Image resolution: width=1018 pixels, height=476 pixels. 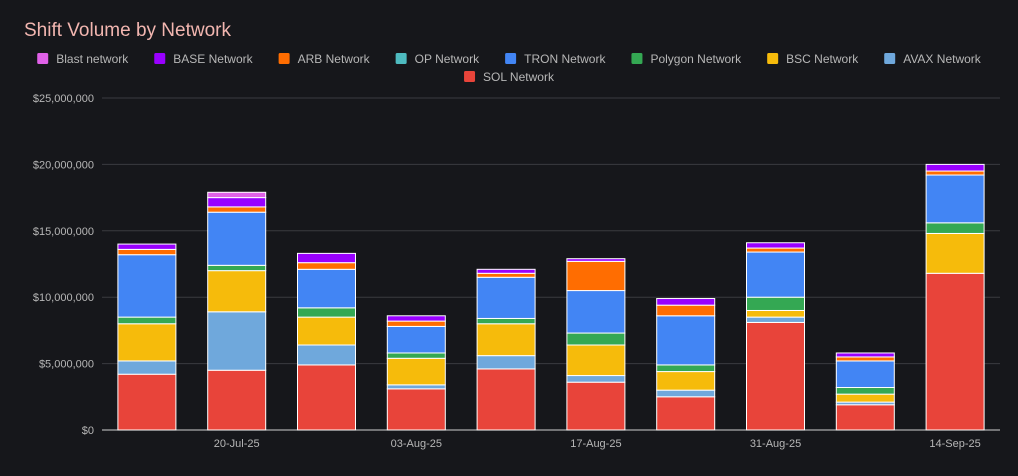 I want to click on y-tick-label: $20,000,000, so click(x=63, y=165).